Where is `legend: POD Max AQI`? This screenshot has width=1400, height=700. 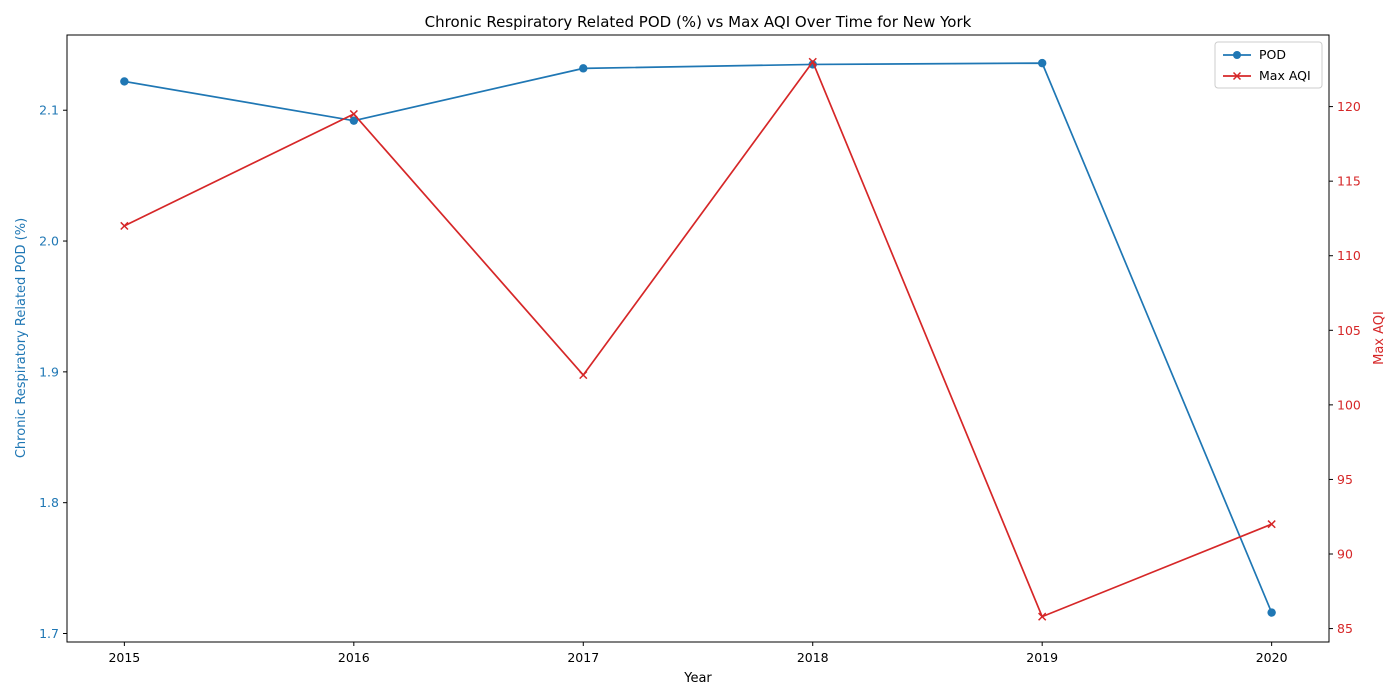 legend: POD Max AQI is located at coordinates (1268, 65).